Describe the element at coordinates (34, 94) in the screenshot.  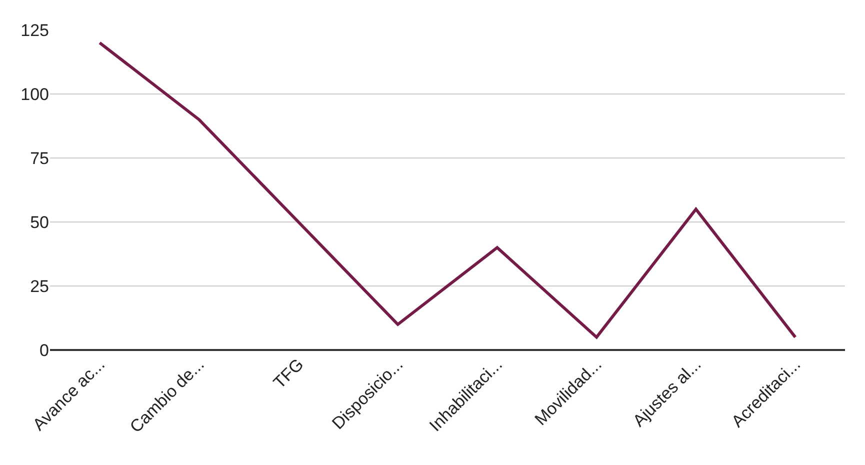
I see `y-tick-label: 100` at that location.